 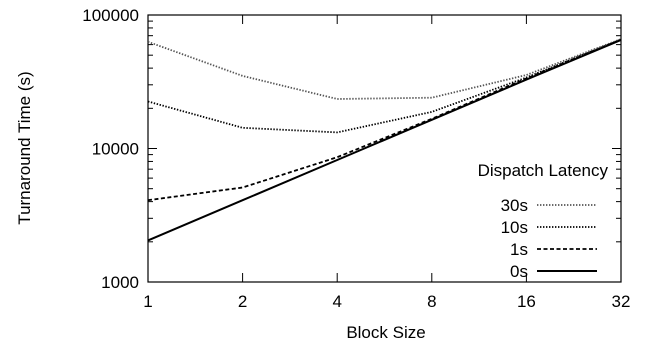 What do you see at coordinates (242, 301) in the screenshot?
I see `x-tick-label: 2` at bounding box center [242, 301].